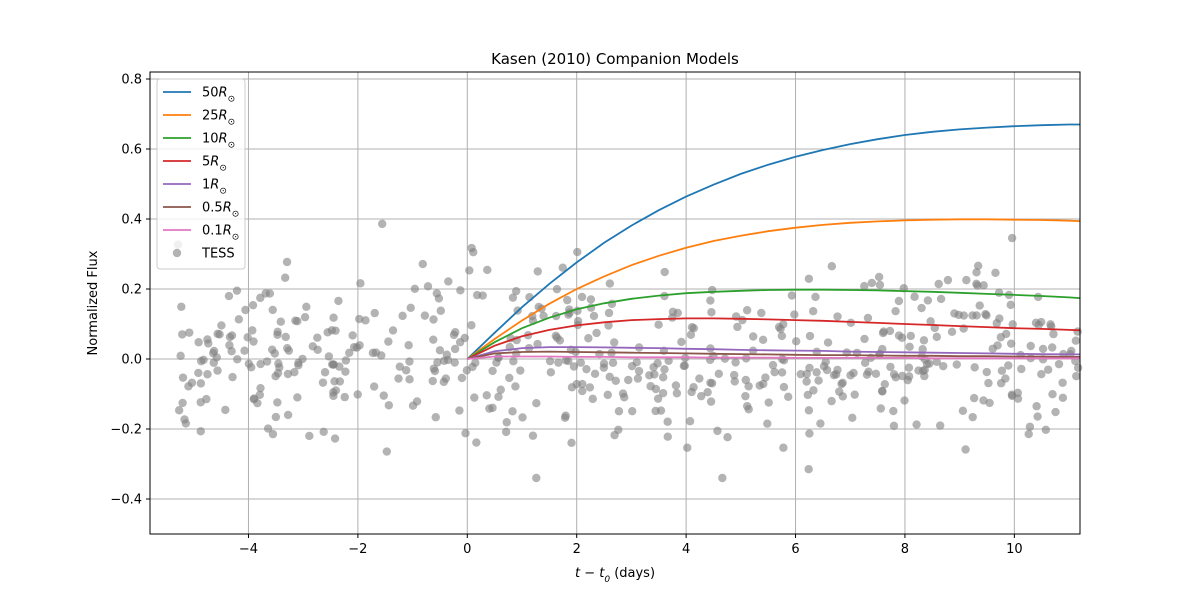  What do you see at coordinates (131, 150) in the screenshot?
I see `y-tick-label: 0.6` at bounding box center [131, 150].